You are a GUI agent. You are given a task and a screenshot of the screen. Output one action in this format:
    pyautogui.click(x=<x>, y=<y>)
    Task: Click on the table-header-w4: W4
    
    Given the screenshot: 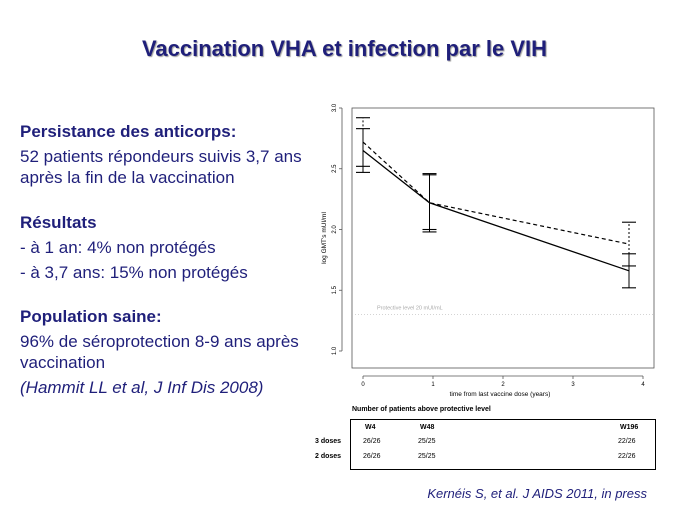 What is the action you would take?
    pyautogui.click(x=370, y=427)
    